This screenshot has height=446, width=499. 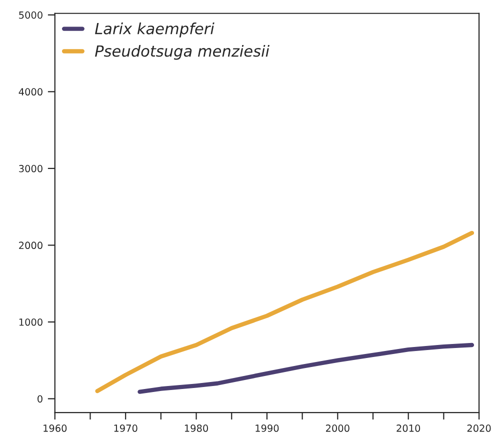 I want to click on y-tick-label: 4000, so click(x=30, y=92).